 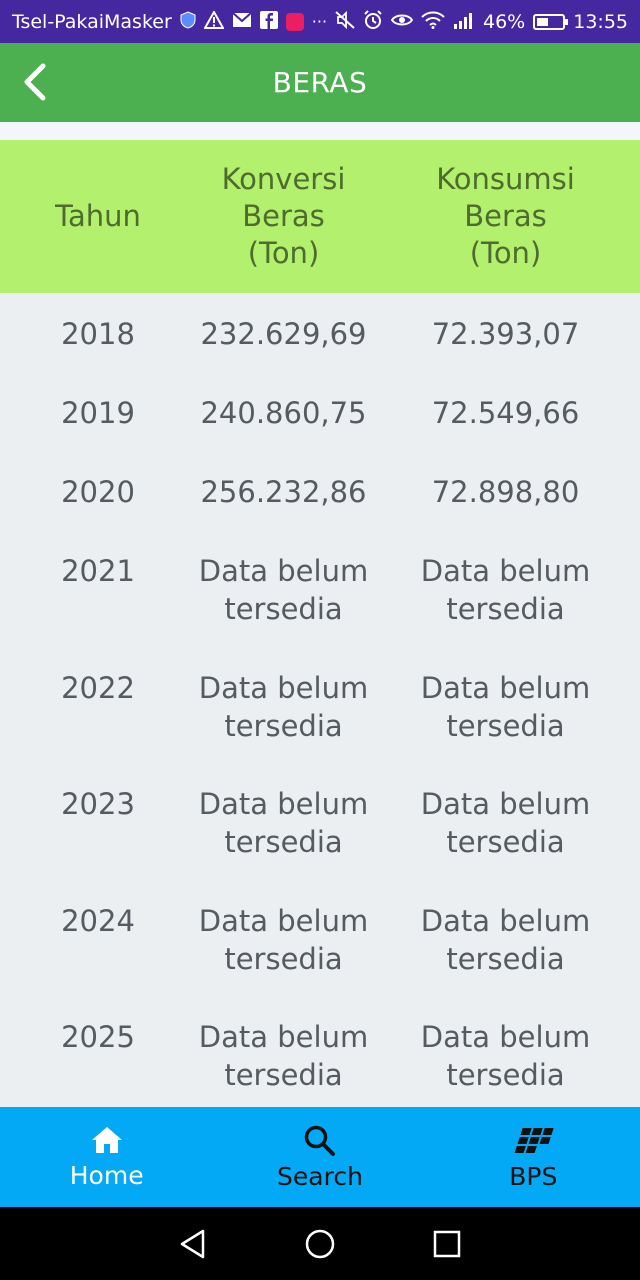 I want to click on system-back-button, so click(x=193, y=1244).